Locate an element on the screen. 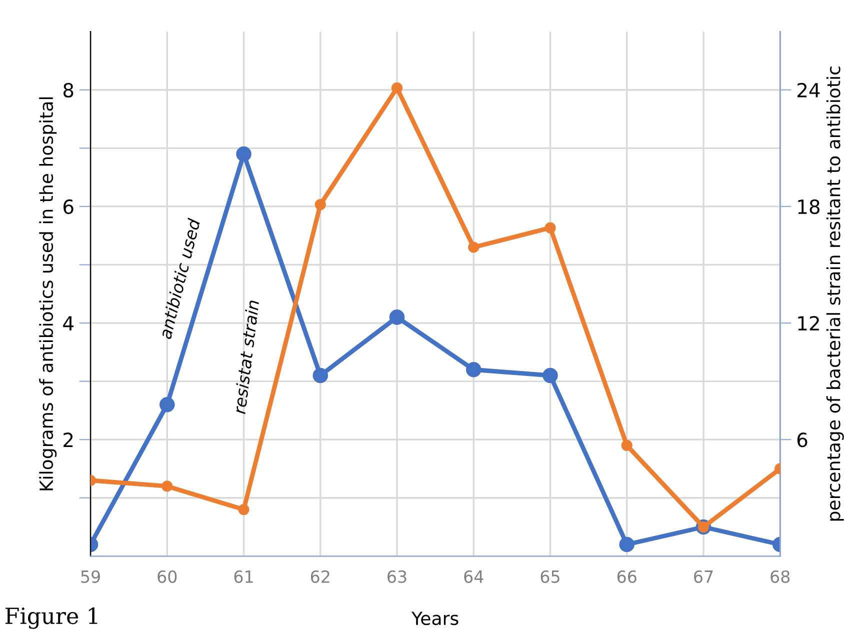 The height and width of the screenshot is (632, 862). x-axis-title: Years is located at coordinates (434, 619).